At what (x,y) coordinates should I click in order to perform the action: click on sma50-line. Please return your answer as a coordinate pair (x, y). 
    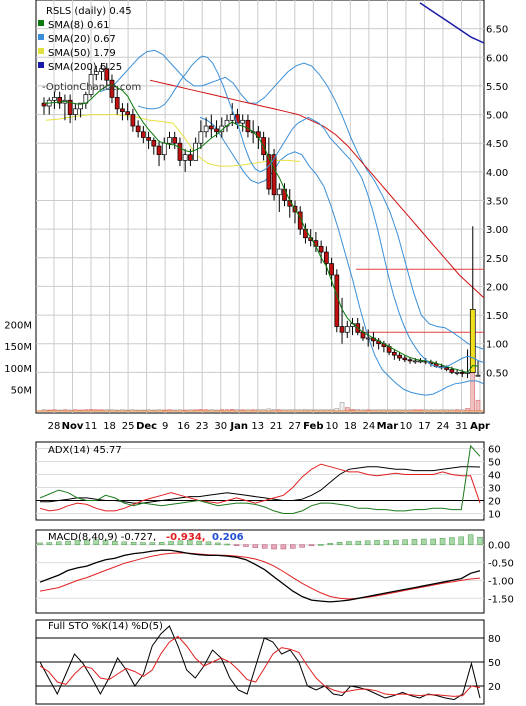
    Looking at the image, I should click on (173, 140).